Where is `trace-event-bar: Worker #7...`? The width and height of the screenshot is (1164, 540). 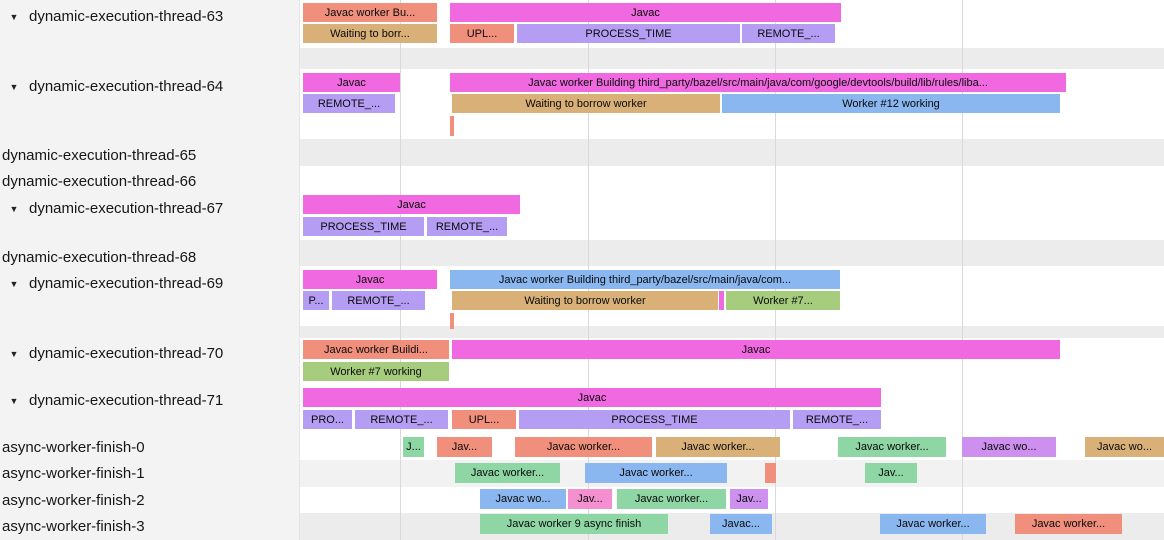 trace-event-bar: Worker #7... is located at coordinates (783, 300).